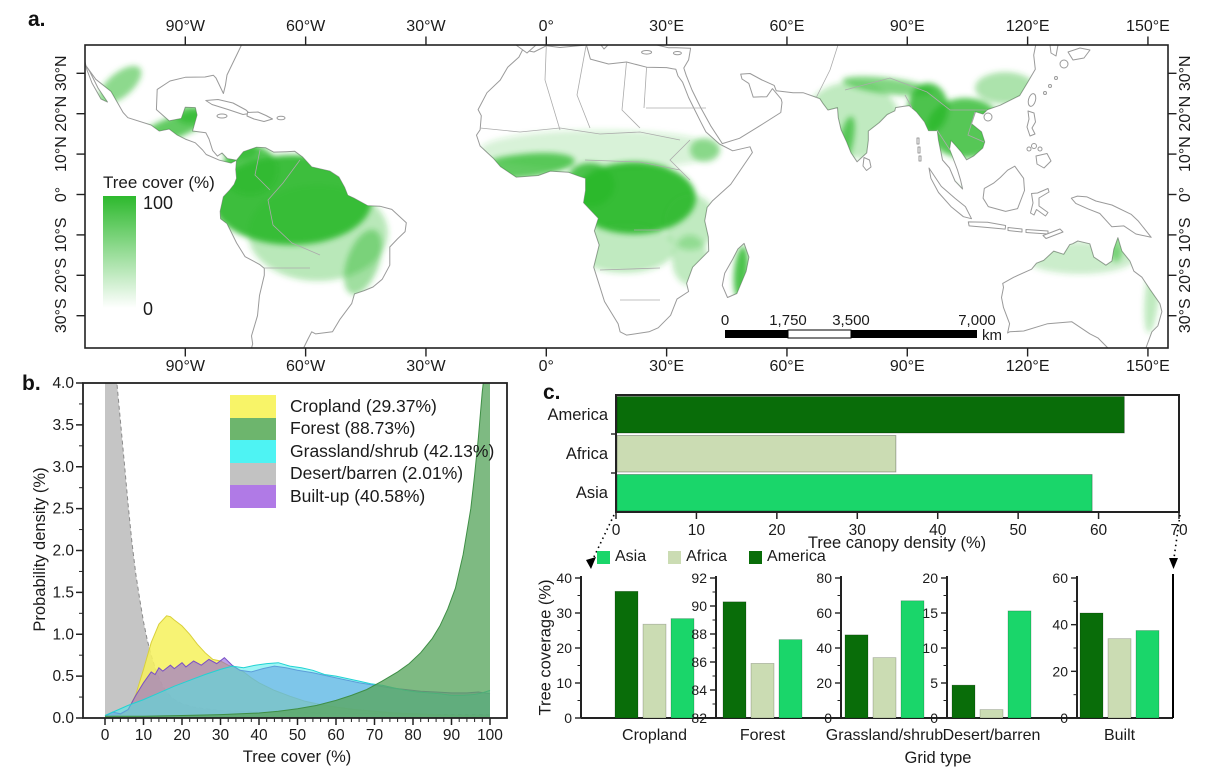 The width and height of the screenshot is (1211, 774). I want to click on mini-xaxis-title: Grid type, so click(938, 758).